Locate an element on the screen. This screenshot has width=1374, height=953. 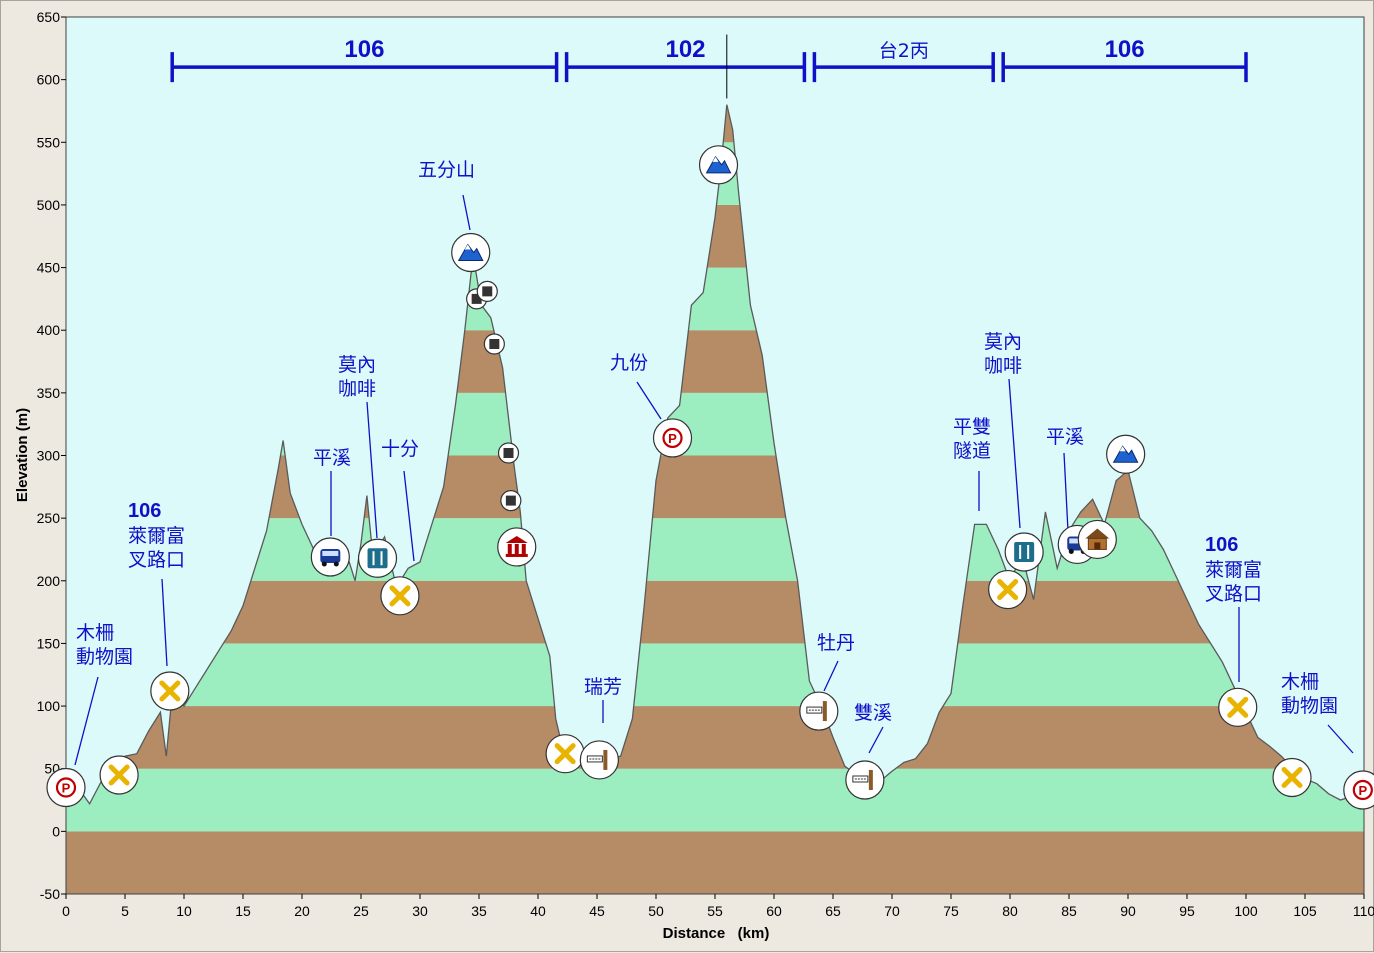
y-tick-label: 600 is located at coordinates (49, 80).